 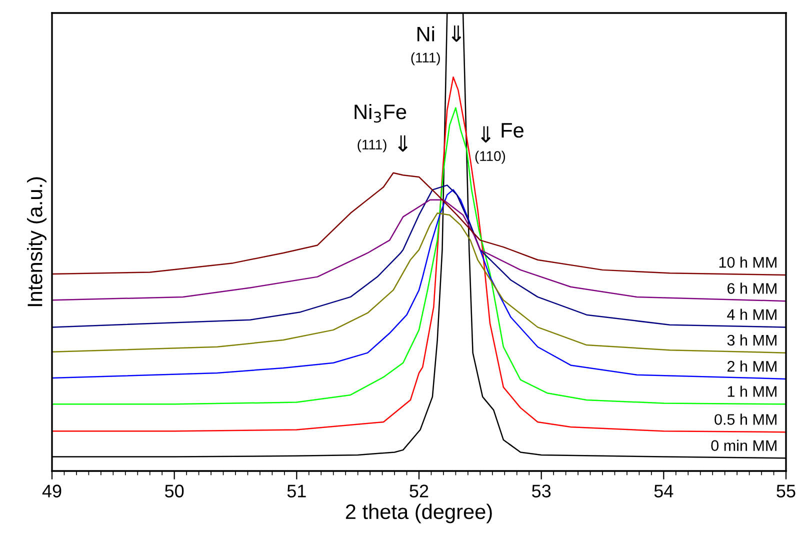 I want to click on x-tick-label: 50, so click(x=174, y=491).